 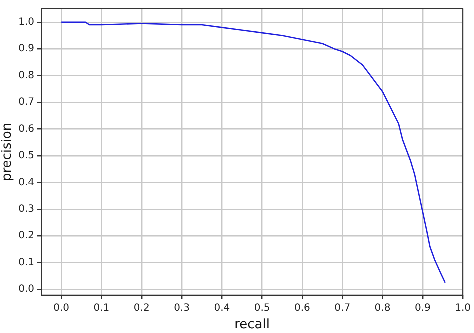 I want to click on y-tick-label: 0.9, so click(x=26, y=49).